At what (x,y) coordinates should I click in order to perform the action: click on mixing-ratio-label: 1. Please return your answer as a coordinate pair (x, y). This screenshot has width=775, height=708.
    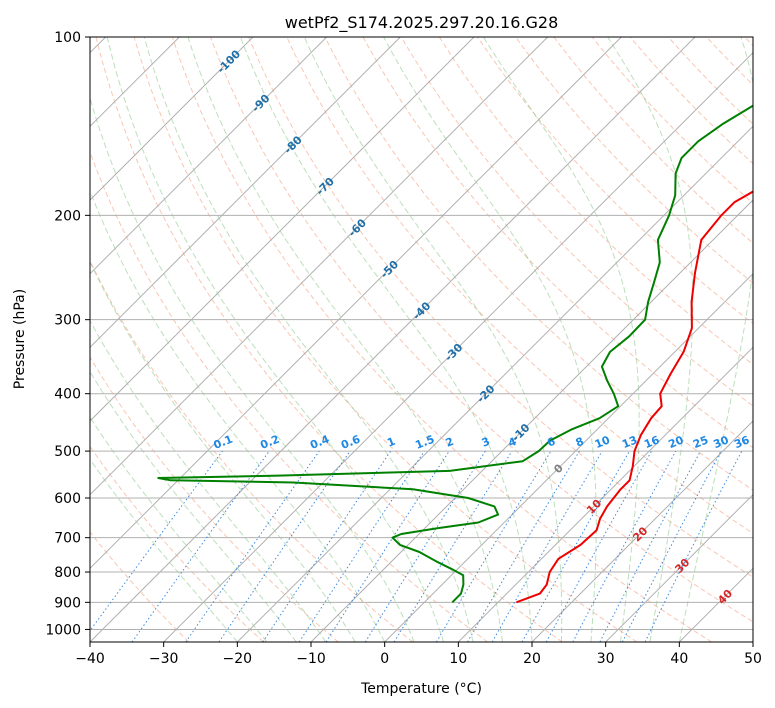
    Looking at the image, I should click on (391, 442).